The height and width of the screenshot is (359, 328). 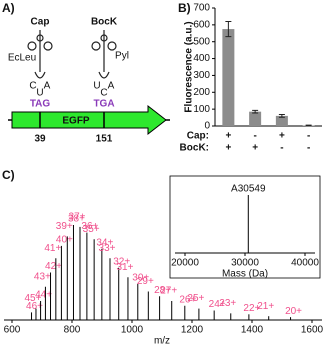 What do you see at coordinates (187, 299) in the screenshot?
I see `peak-label: 26+` at bounding box center [187, 299].